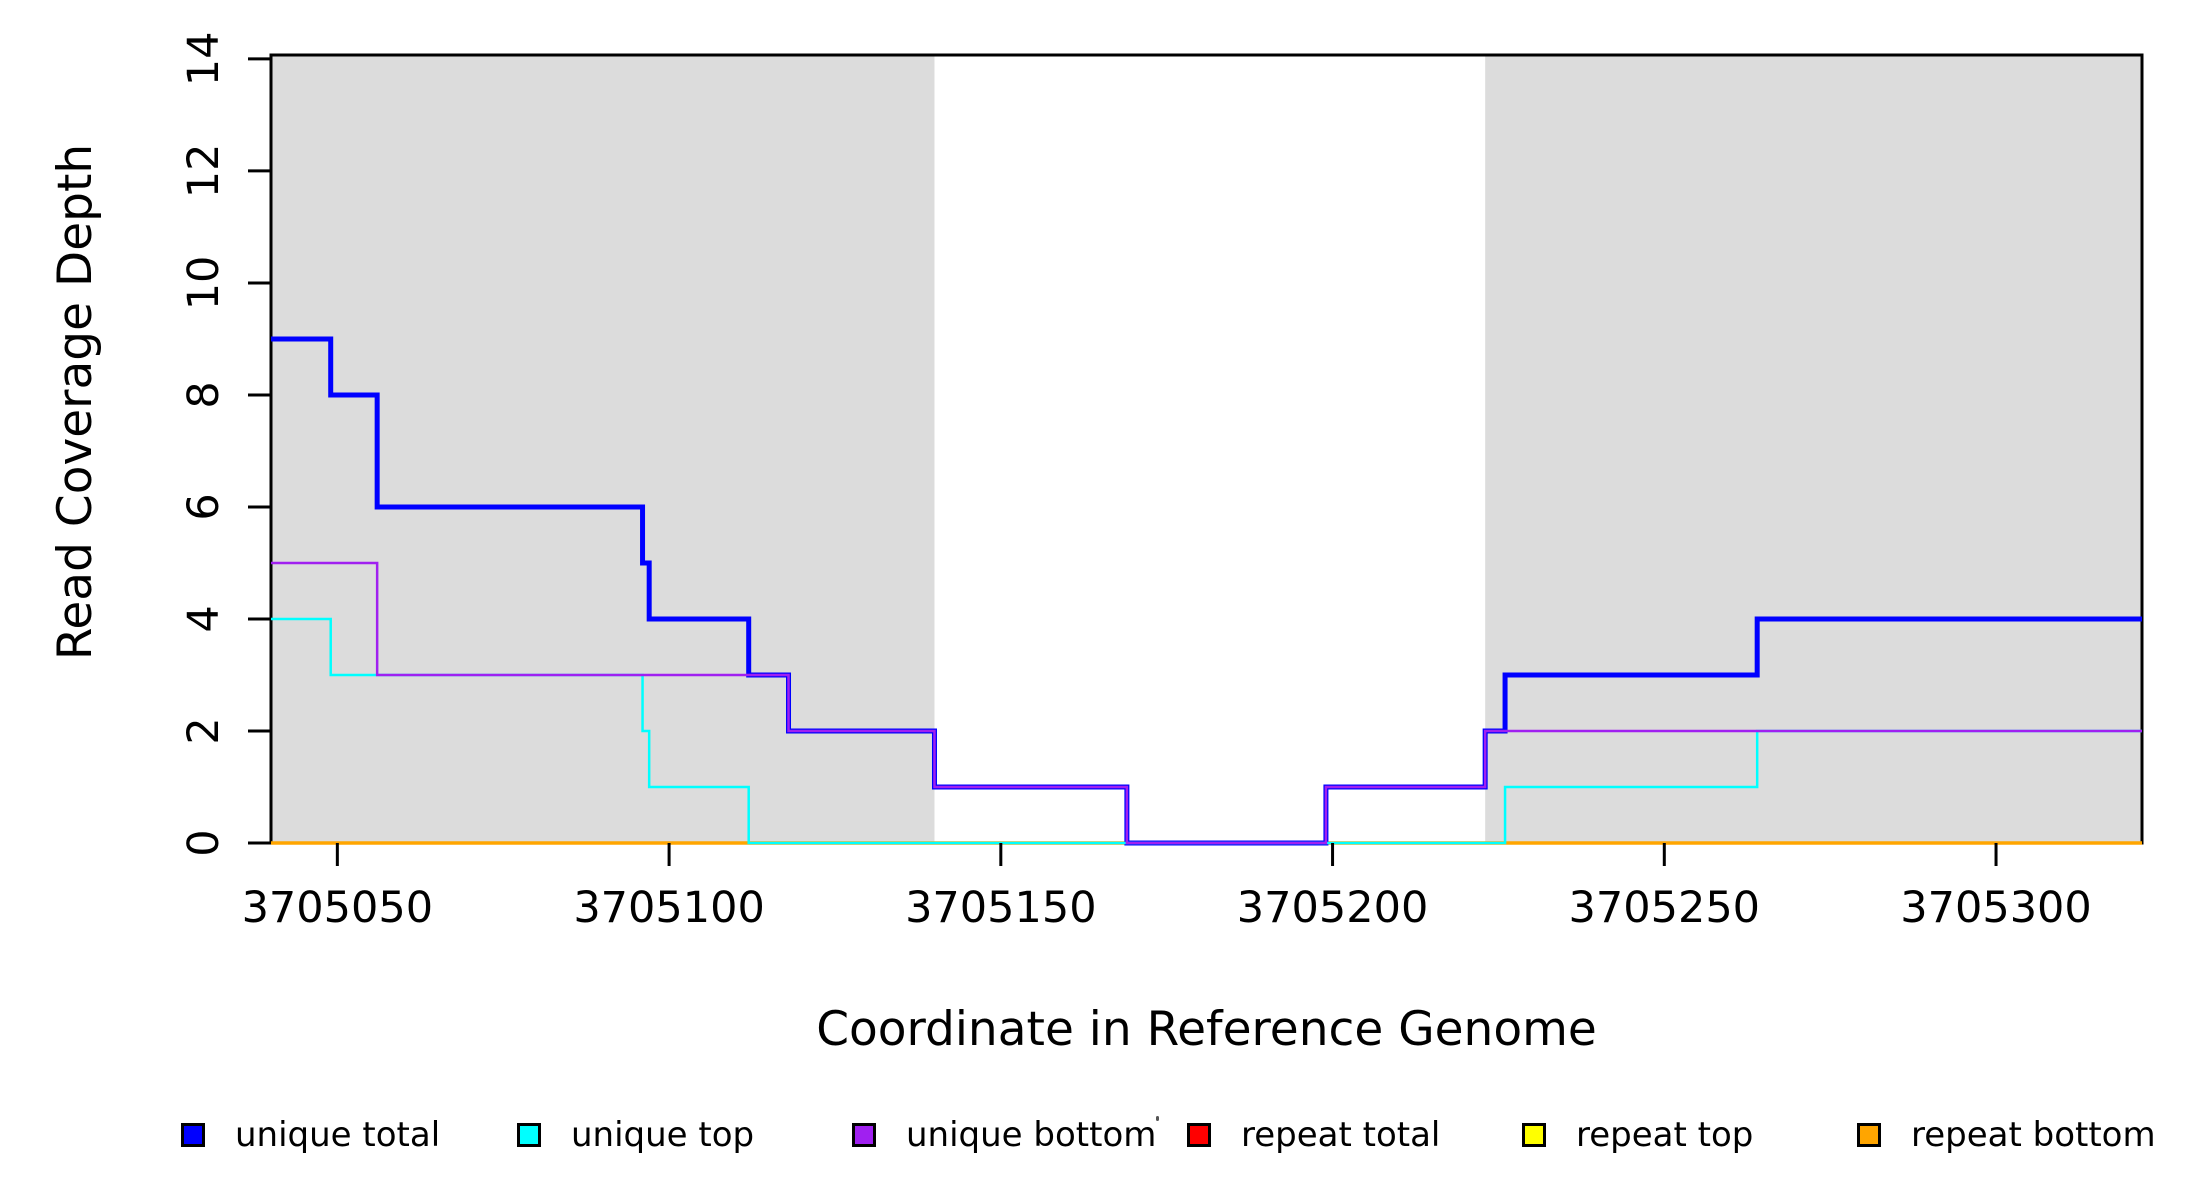  Describe the element at coordinates (204, 283) in the screenshot. I see `y-tick-label: 10` at that location.